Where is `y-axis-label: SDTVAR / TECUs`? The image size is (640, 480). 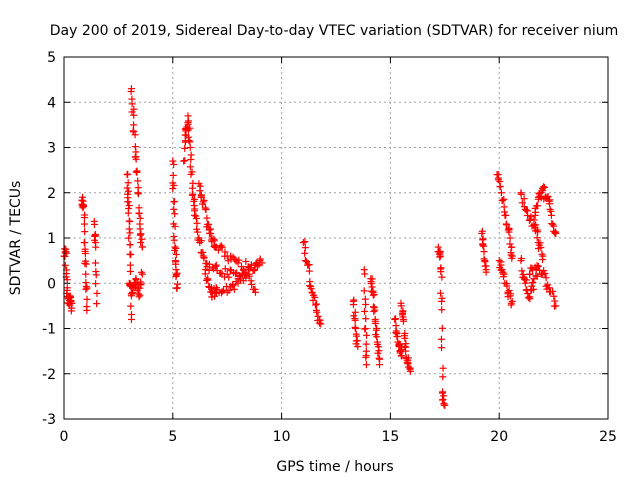
y-axis-label: SDTVAR / TECUs is located at coordinates (16, 238).